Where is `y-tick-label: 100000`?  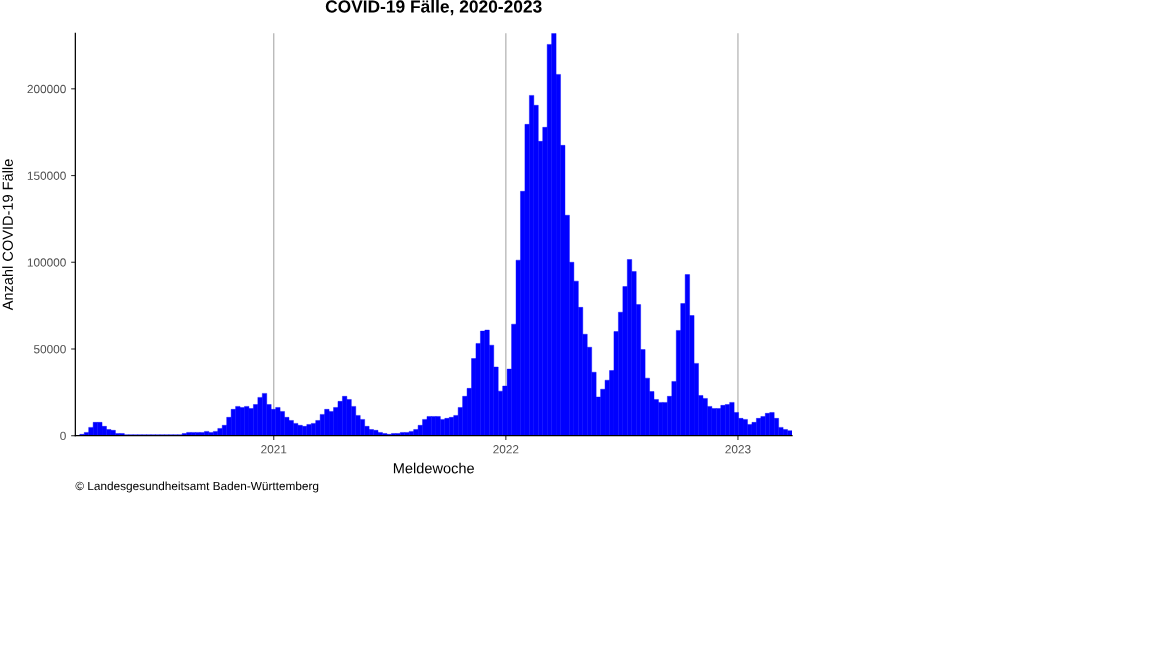
y-tick-label: 100000 is located at coordinates (46, 262).